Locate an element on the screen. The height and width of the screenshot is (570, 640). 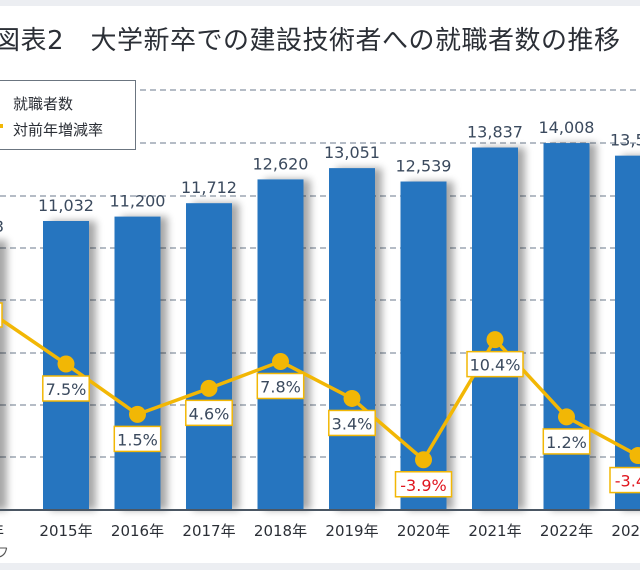
x-tick-label: 2020年 is located at coordinates (423, 531).